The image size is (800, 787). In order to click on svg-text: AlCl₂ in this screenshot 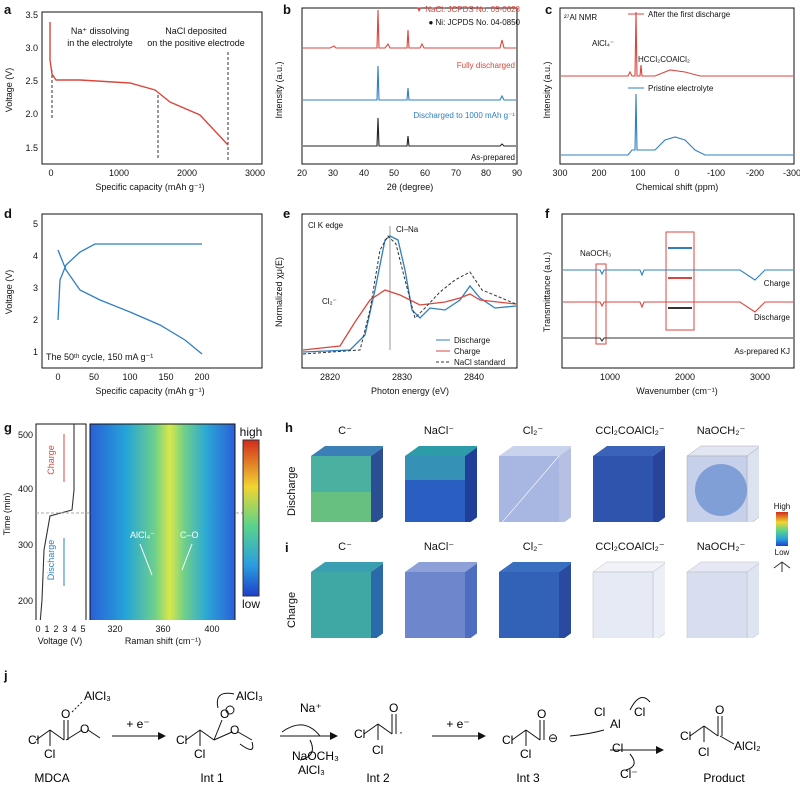, I will do `click(747, 746)`.